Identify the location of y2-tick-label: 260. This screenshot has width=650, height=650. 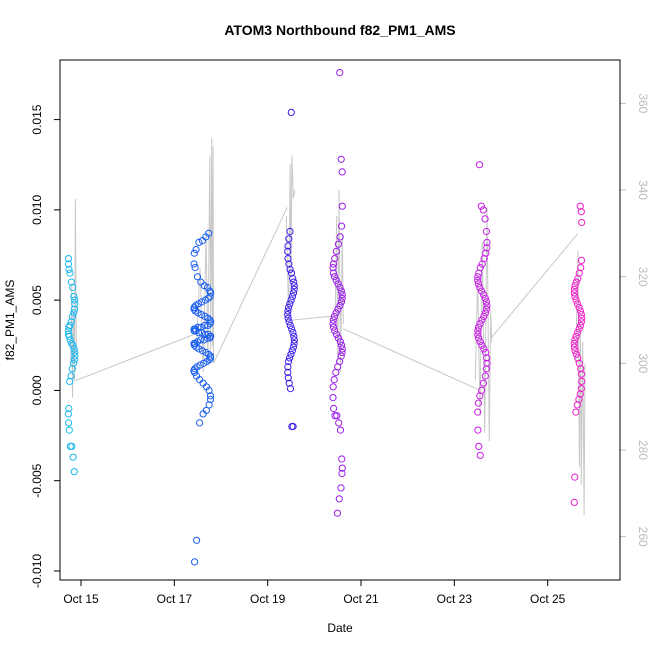
(643, 537).